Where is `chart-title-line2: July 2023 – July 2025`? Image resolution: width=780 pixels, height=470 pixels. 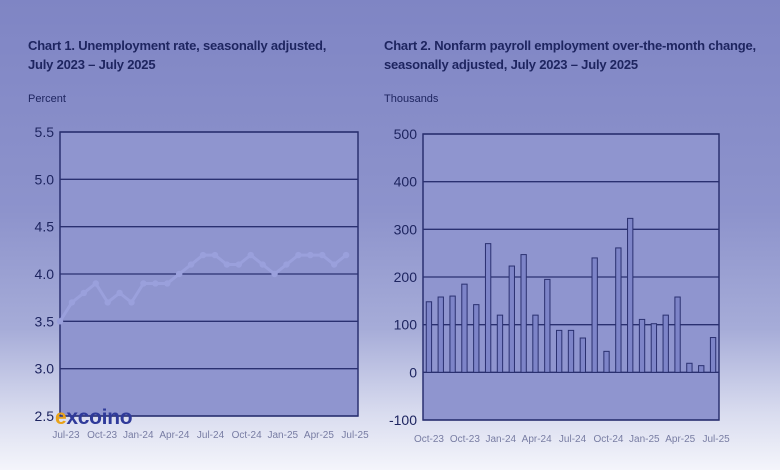
chart-title-line2: July 2023 – July 2025 is located at coordinates (92, 64).